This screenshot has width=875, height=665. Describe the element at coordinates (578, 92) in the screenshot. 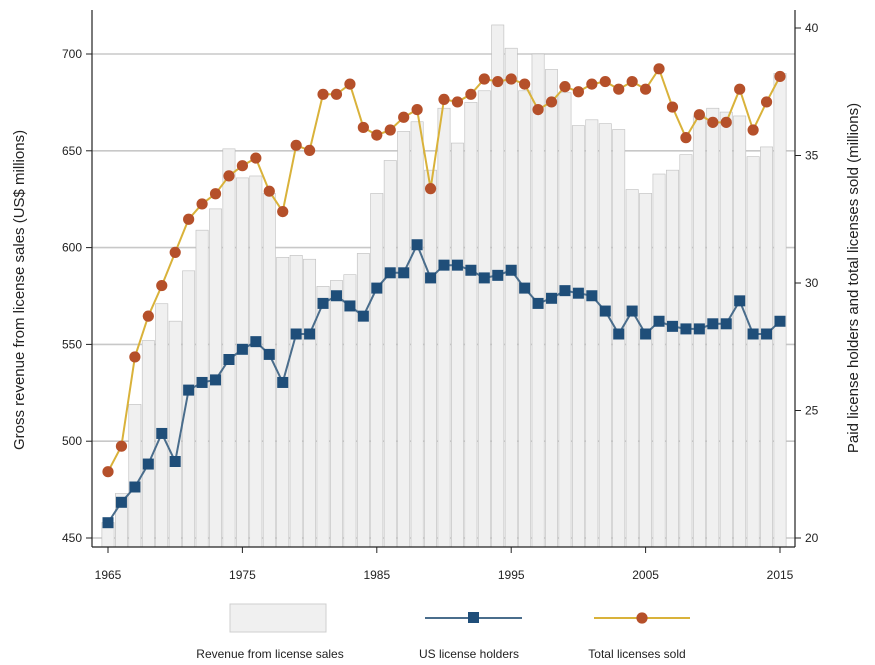

I see `point-licenses-sold-2000` at that location.